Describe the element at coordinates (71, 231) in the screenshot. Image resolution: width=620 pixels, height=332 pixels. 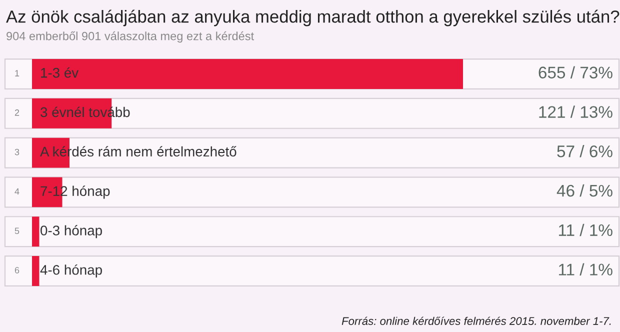
I see `y-tick-label: 0-3 hónap` at that location.